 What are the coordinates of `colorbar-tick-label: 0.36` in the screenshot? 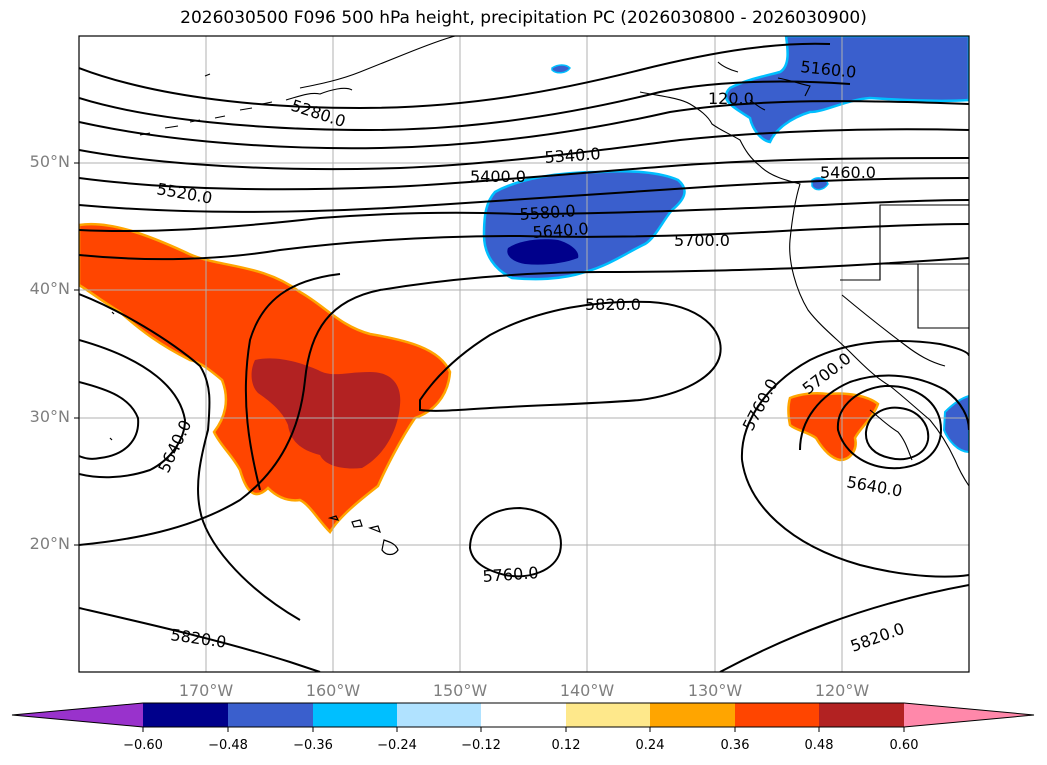 It's located at (735, 745).